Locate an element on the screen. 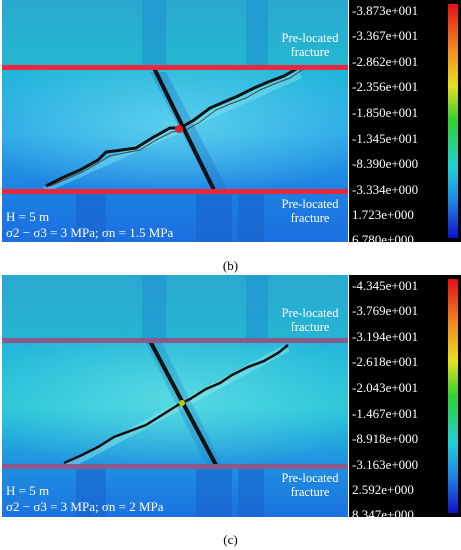 This screenshot has height=550, width=461. scale-tick: -8.918e+000 is located at coordinates (385, 438).